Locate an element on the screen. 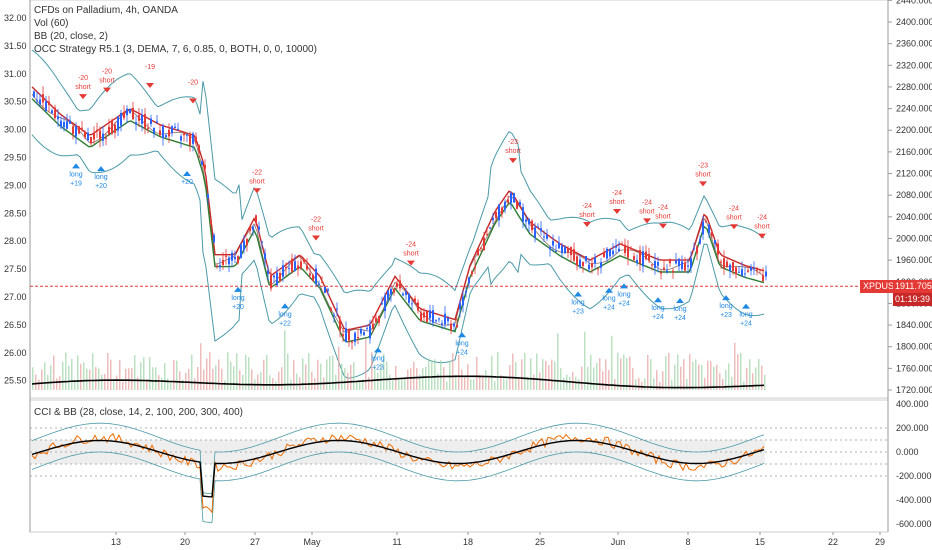  right-tick-label: 2000.000 is located at coordinates (914, 238).